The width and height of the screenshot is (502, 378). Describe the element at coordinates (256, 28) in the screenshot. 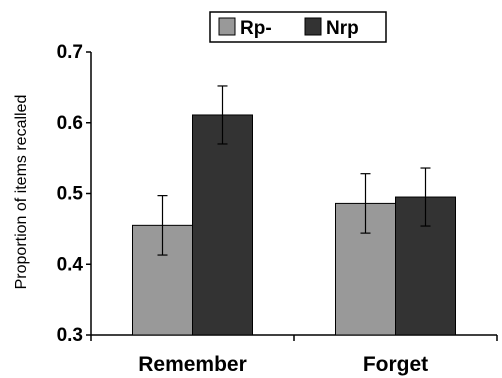

I see `legend-label: Rp-` at that location.